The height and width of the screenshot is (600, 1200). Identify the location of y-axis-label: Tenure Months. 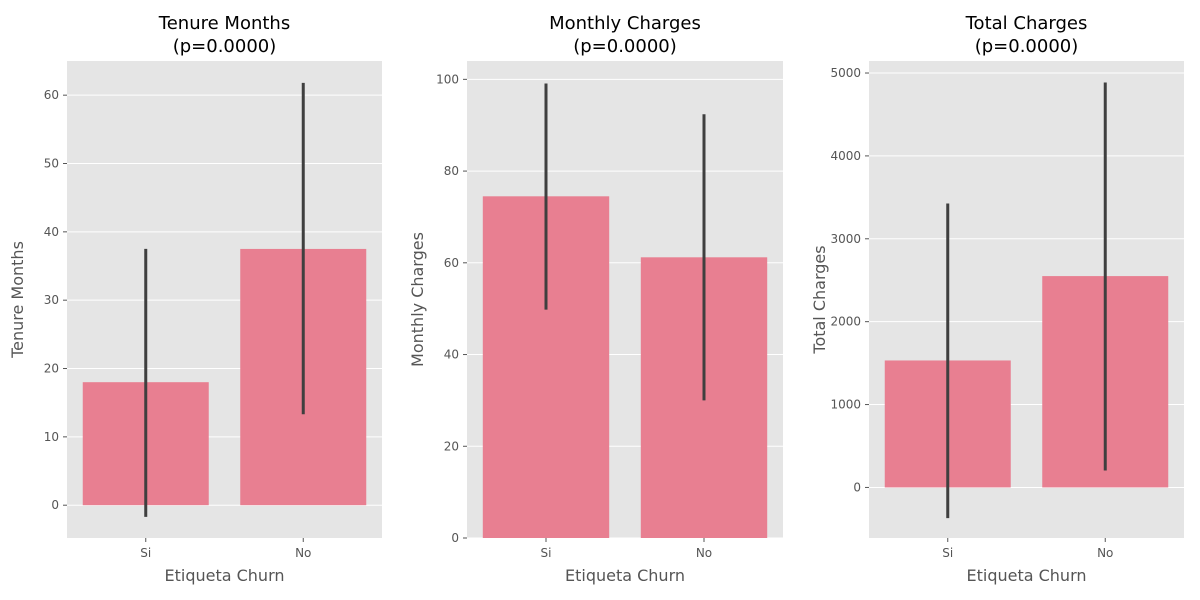
(17, 300).